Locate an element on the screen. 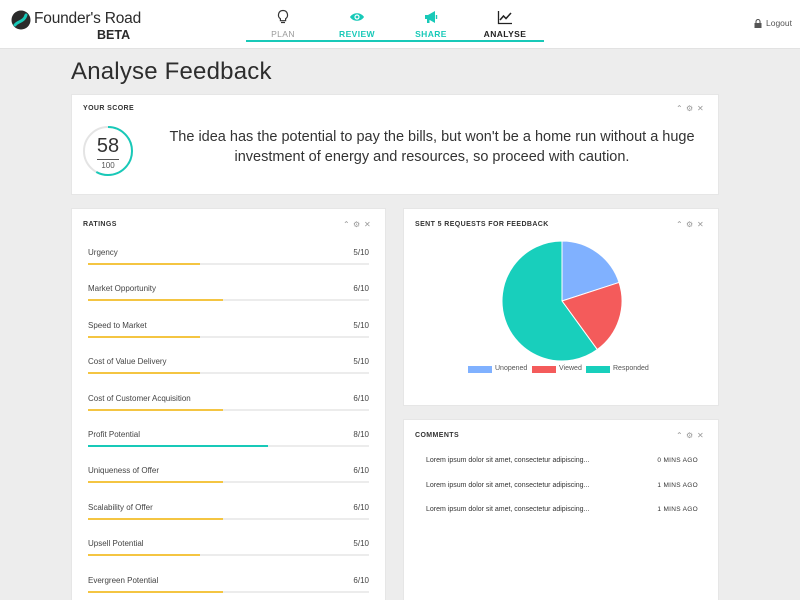 The height and width of the screenshot is (600, 800). tab-plan: PLAN is located at coordinates (283, 20).